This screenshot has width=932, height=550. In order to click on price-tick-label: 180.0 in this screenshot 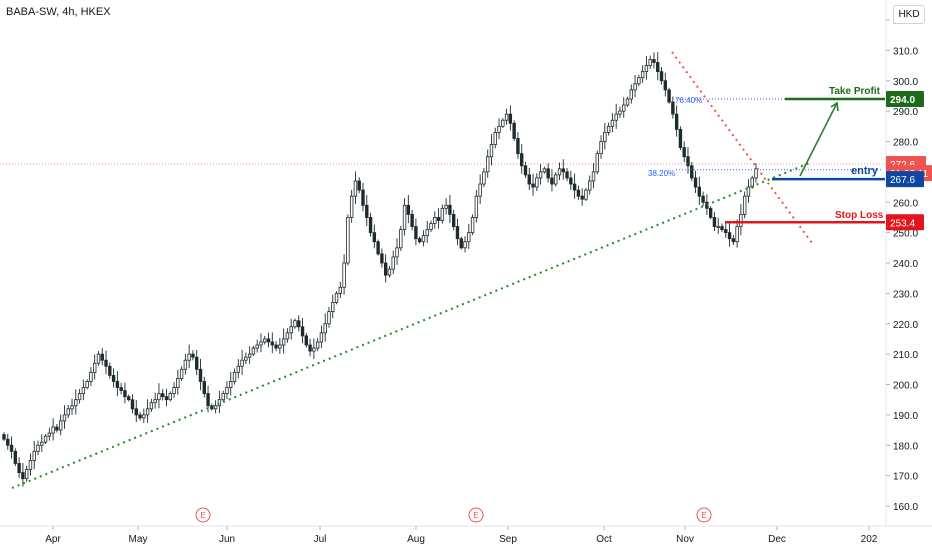, I will do `click(905, 446)`.